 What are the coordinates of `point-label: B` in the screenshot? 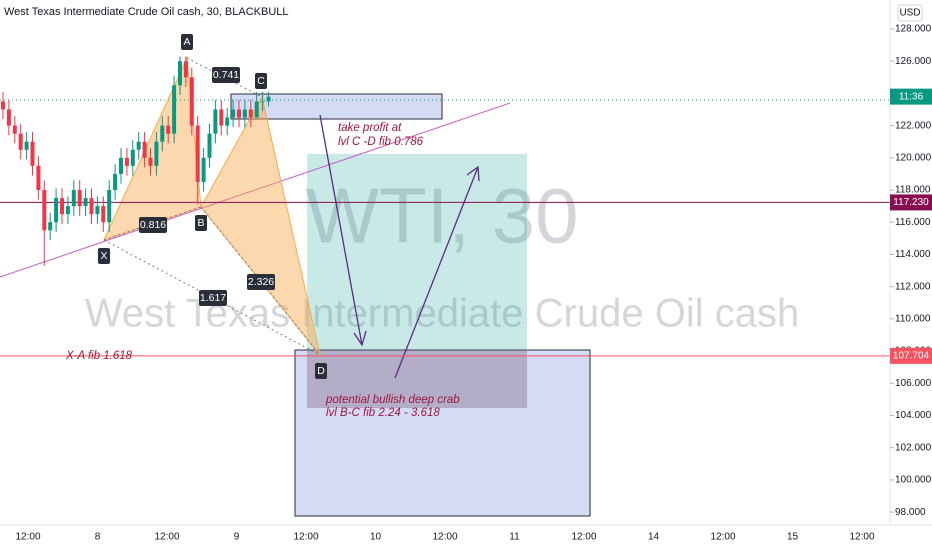 It's located at (200, 223).